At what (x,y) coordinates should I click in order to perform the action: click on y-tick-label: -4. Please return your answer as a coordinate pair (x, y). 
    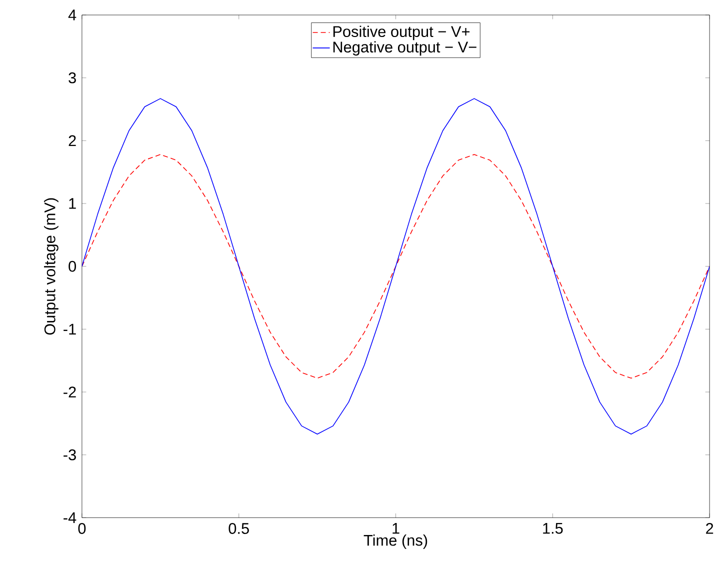
    Looking at the image, I should click on (70, 518).